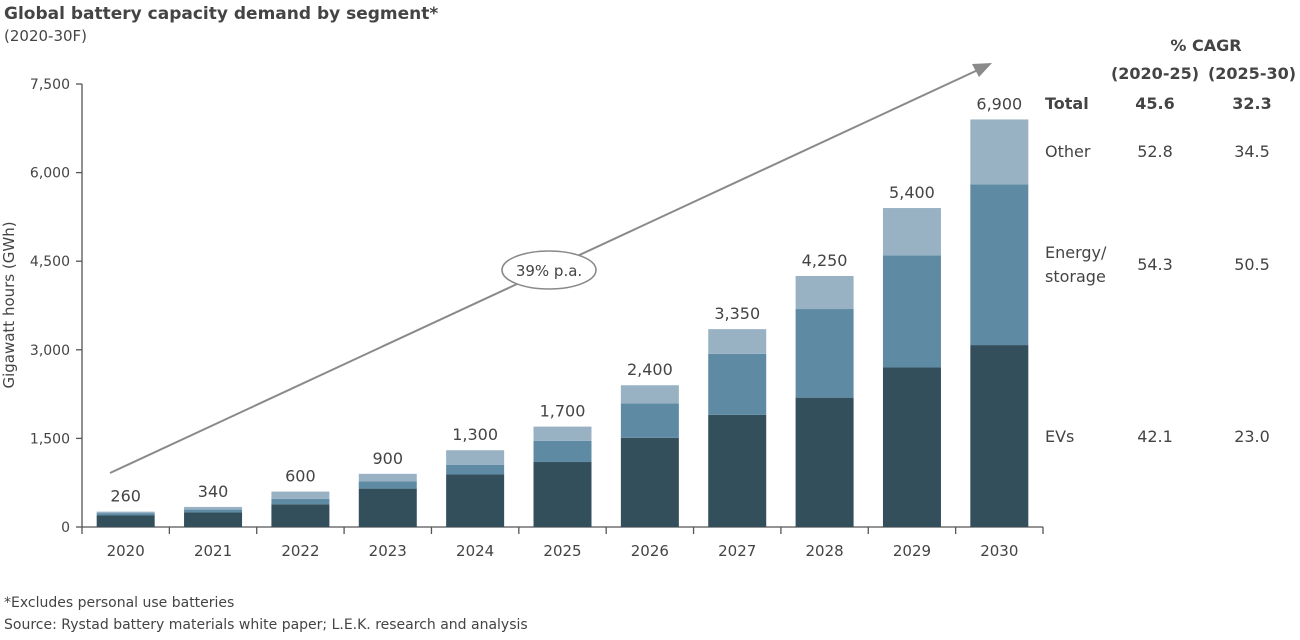 This screenshot has height=640, width=1300. I want to click on bar-2023: 900, so click(387, 488).